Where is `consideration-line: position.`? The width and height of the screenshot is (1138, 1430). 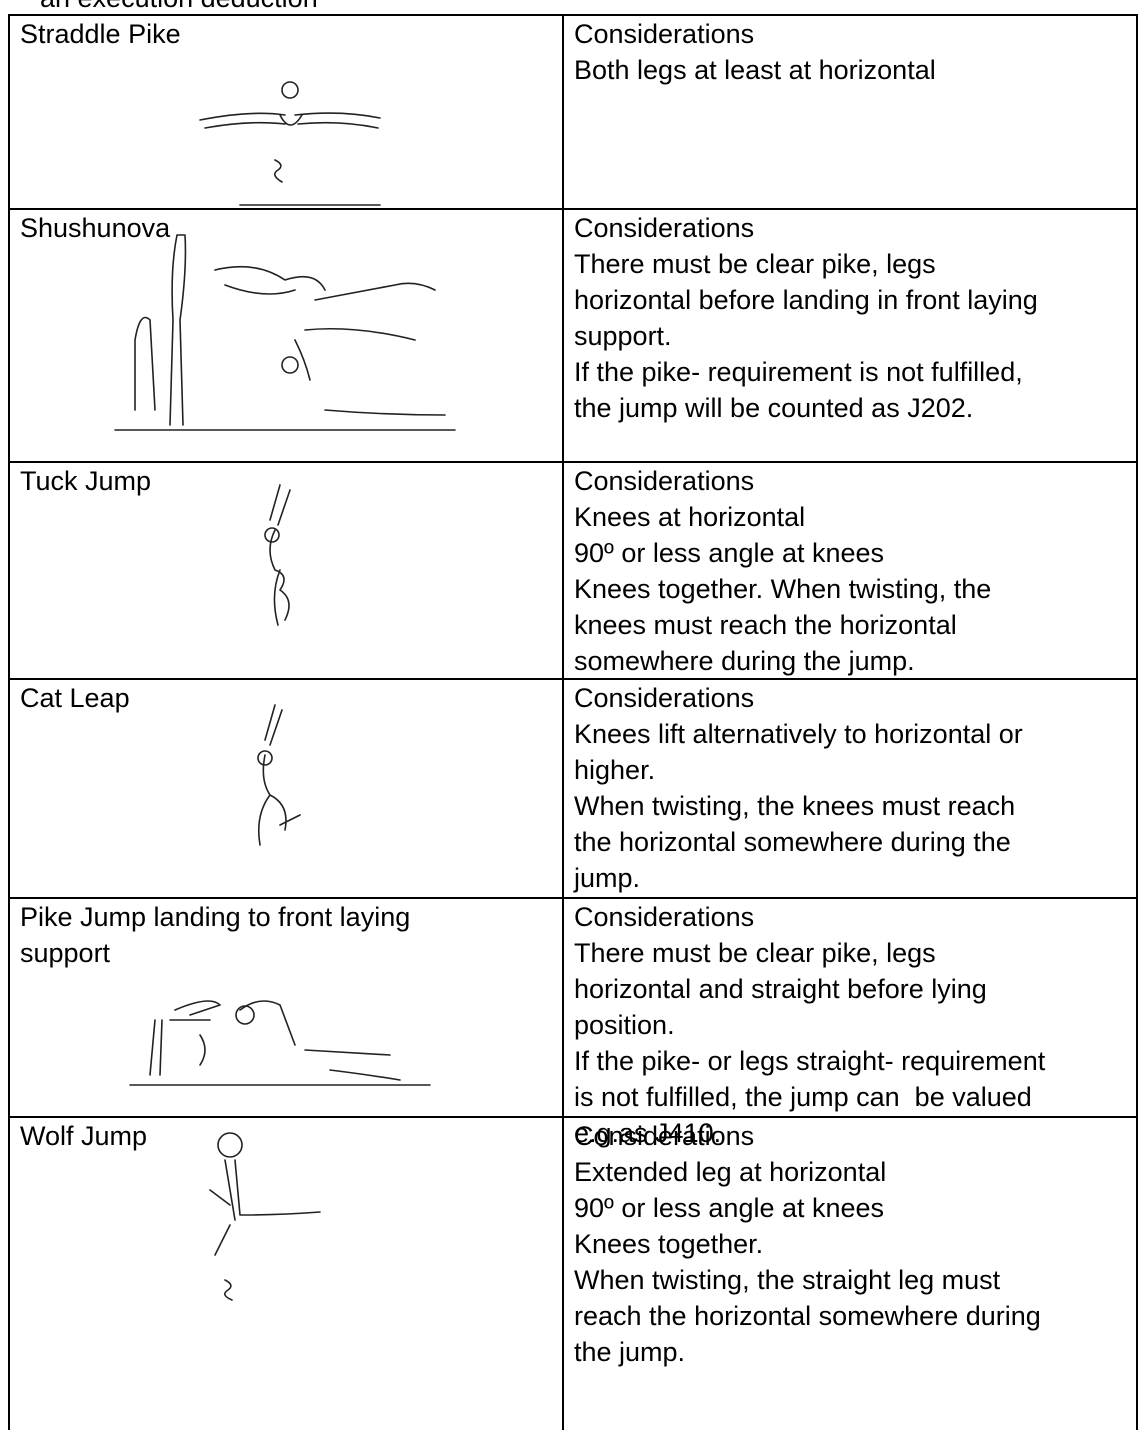
consideration-line: position. is located at coordinates (624, 1025).